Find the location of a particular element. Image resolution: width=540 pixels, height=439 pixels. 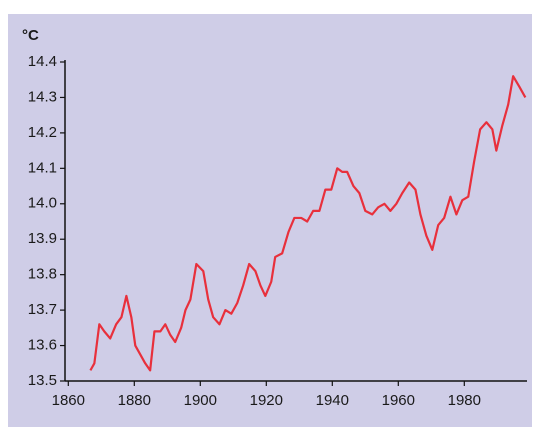

x-tick-label: 1960 is located at coordinates (398, 400).